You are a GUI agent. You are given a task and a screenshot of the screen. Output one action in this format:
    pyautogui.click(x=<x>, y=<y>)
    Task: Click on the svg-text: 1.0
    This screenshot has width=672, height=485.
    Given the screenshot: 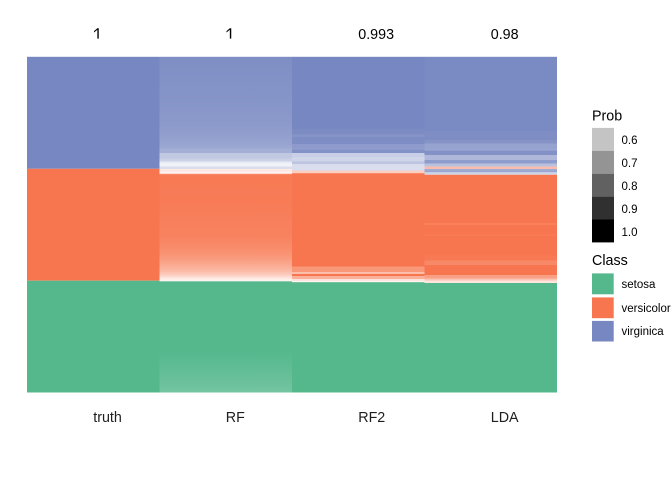 What is the action you would take?
    pyautogui.click(x=630, y=233)
    